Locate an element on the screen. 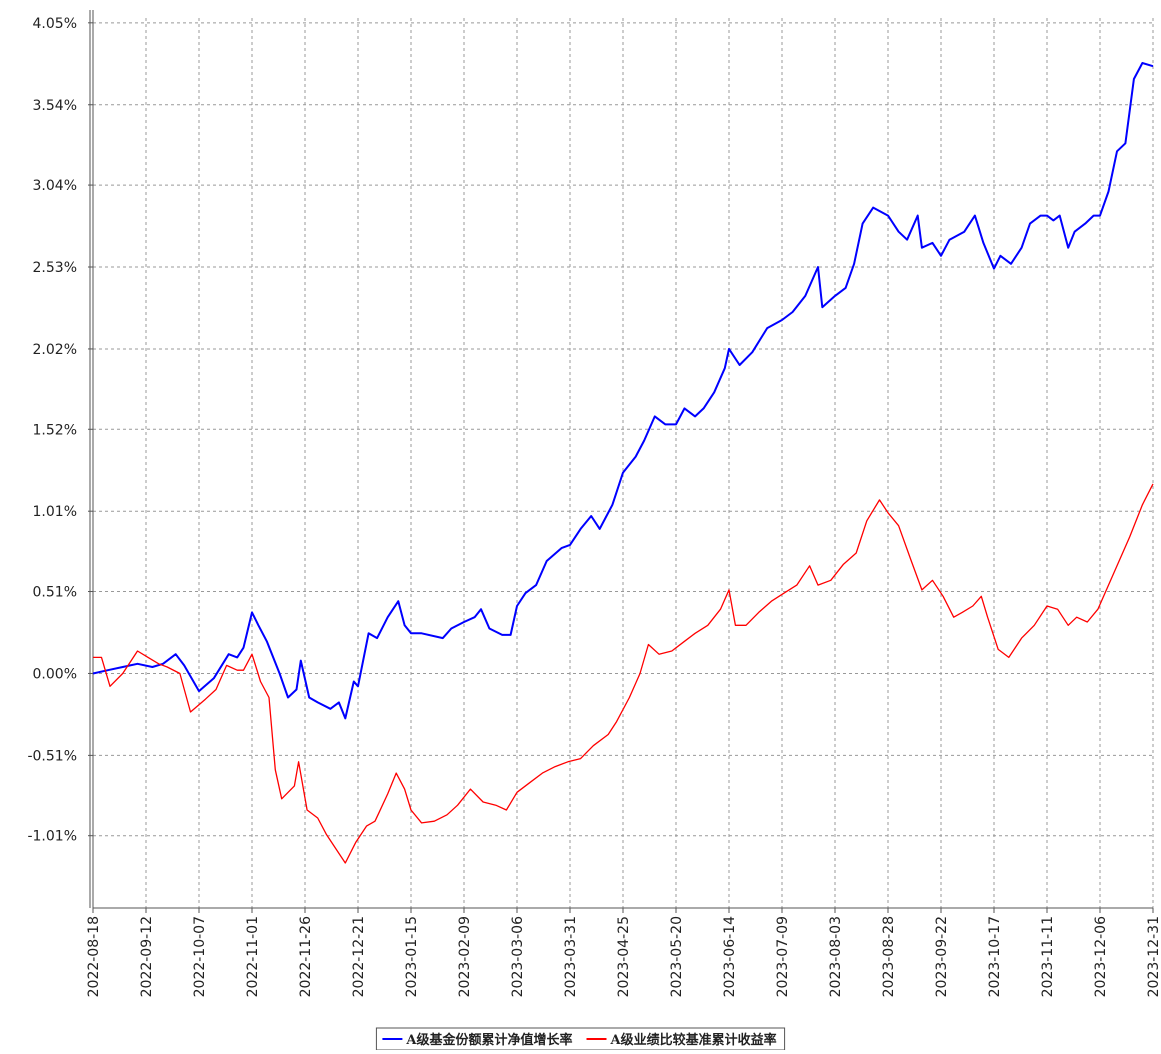 The height and width of the screenshot is (1054, 1161). x-tick-label: 2022-10-07 is located at coordinates (200, 956).